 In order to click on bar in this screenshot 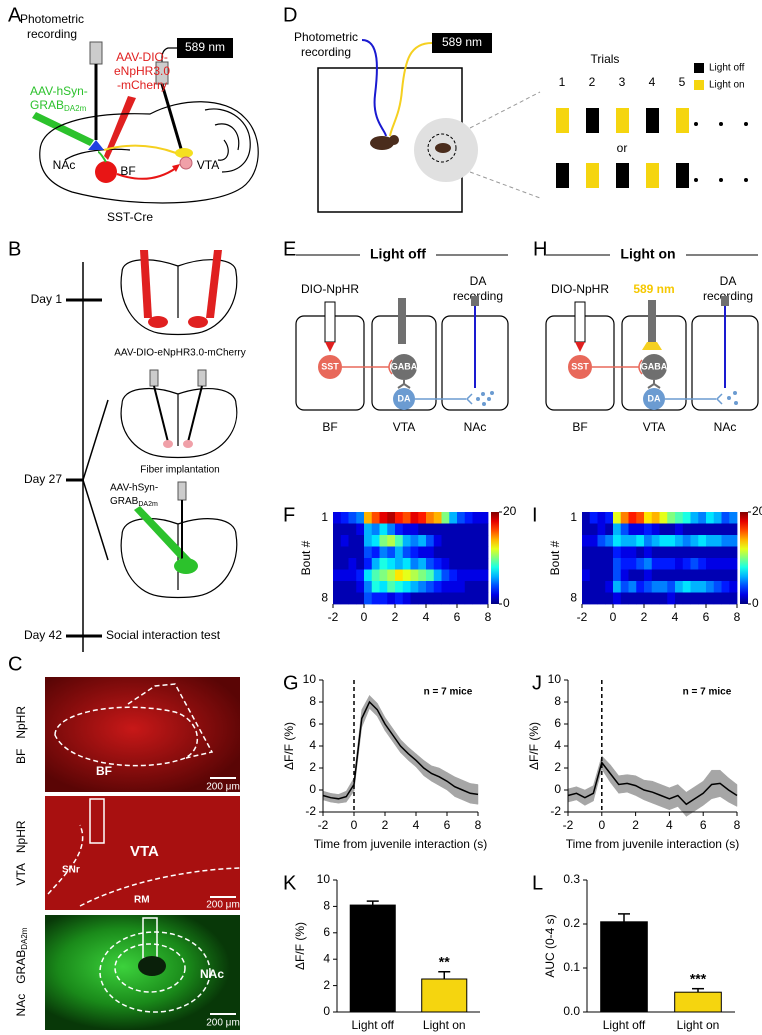, I will do `click(444, 995)`.